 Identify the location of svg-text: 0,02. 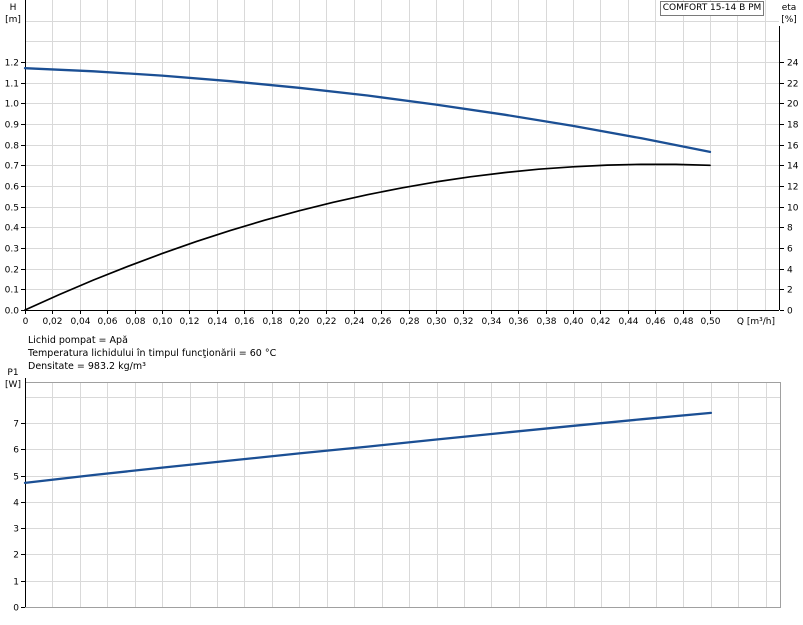
(52, 322).